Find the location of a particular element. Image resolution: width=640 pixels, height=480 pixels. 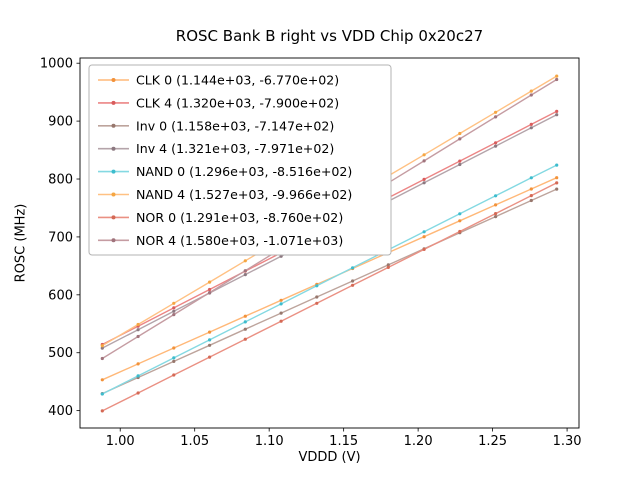

legend-entry: CLK 0 (1.144e+03, -6.770e+02) is located at coordinates (218, 80).